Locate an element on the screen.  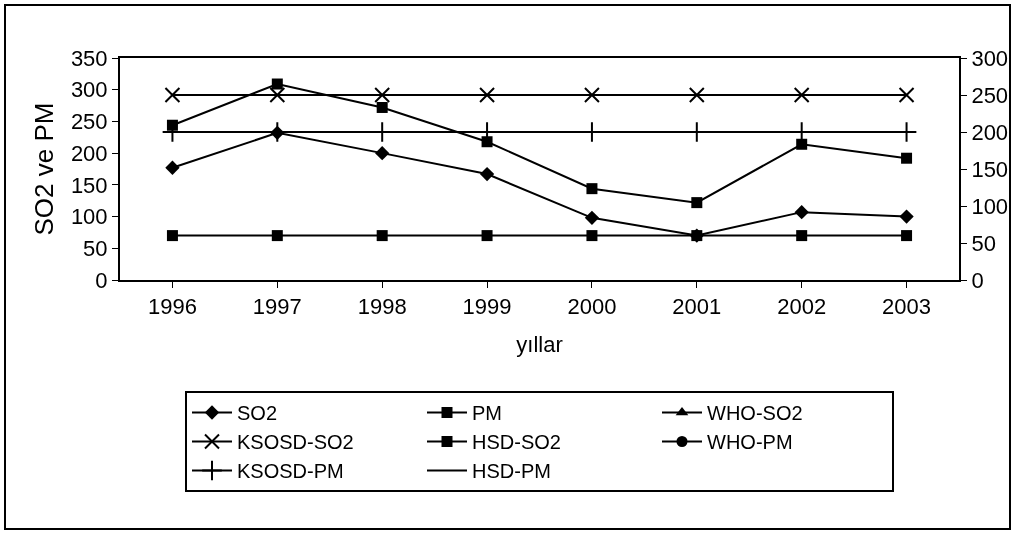
y-tick-label: 300 is located at coordinates (89, 90).